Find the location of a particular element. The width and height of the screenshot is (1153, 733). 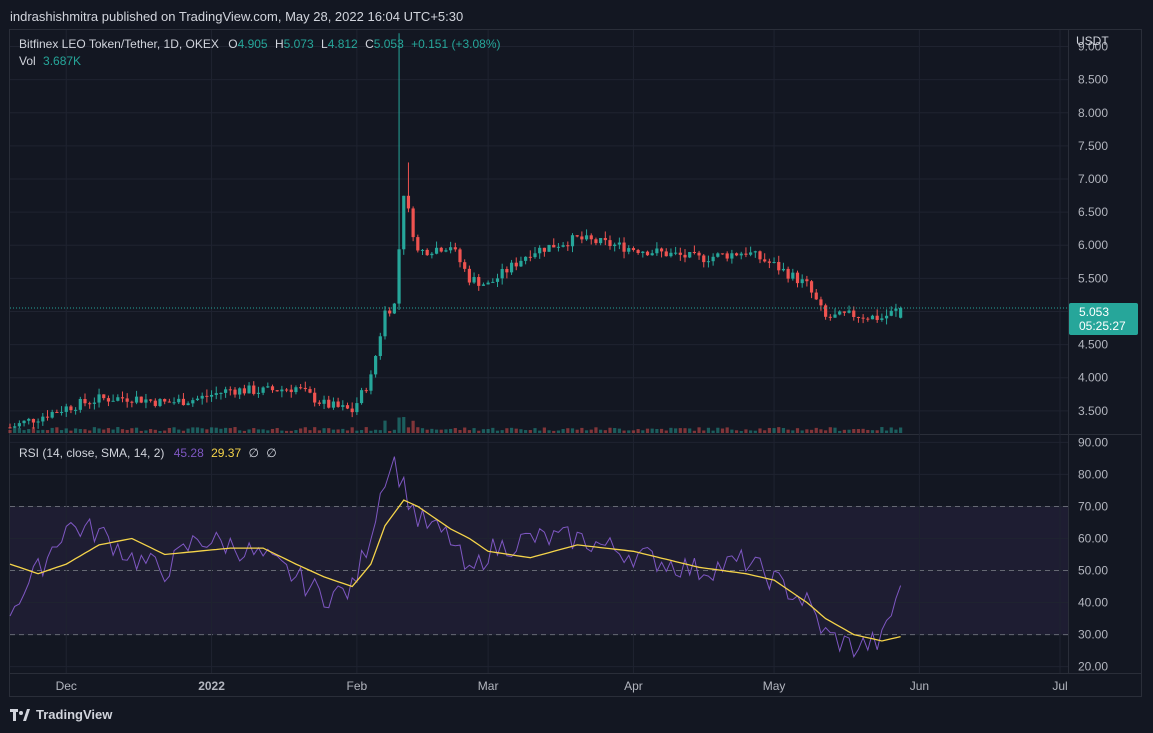

price-tick-label: 6.000 is located at coordinates (1093, 245).